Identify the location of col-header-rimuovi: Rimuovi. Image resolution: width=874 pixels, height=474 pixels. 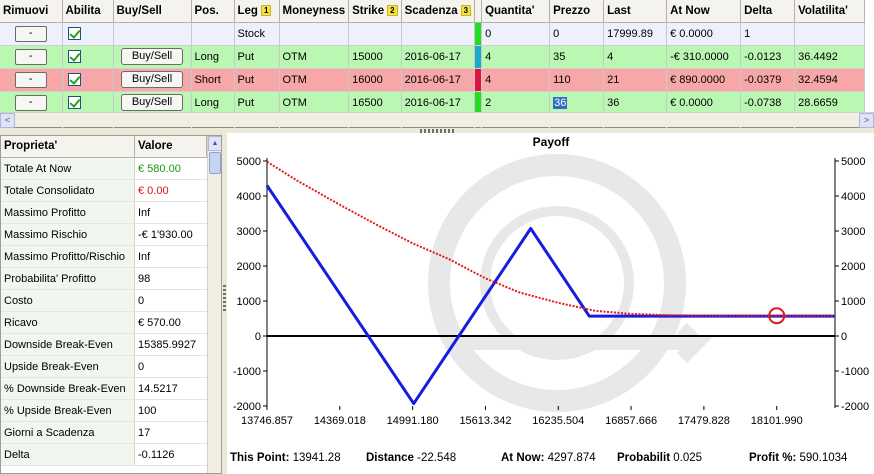
(31, 11).